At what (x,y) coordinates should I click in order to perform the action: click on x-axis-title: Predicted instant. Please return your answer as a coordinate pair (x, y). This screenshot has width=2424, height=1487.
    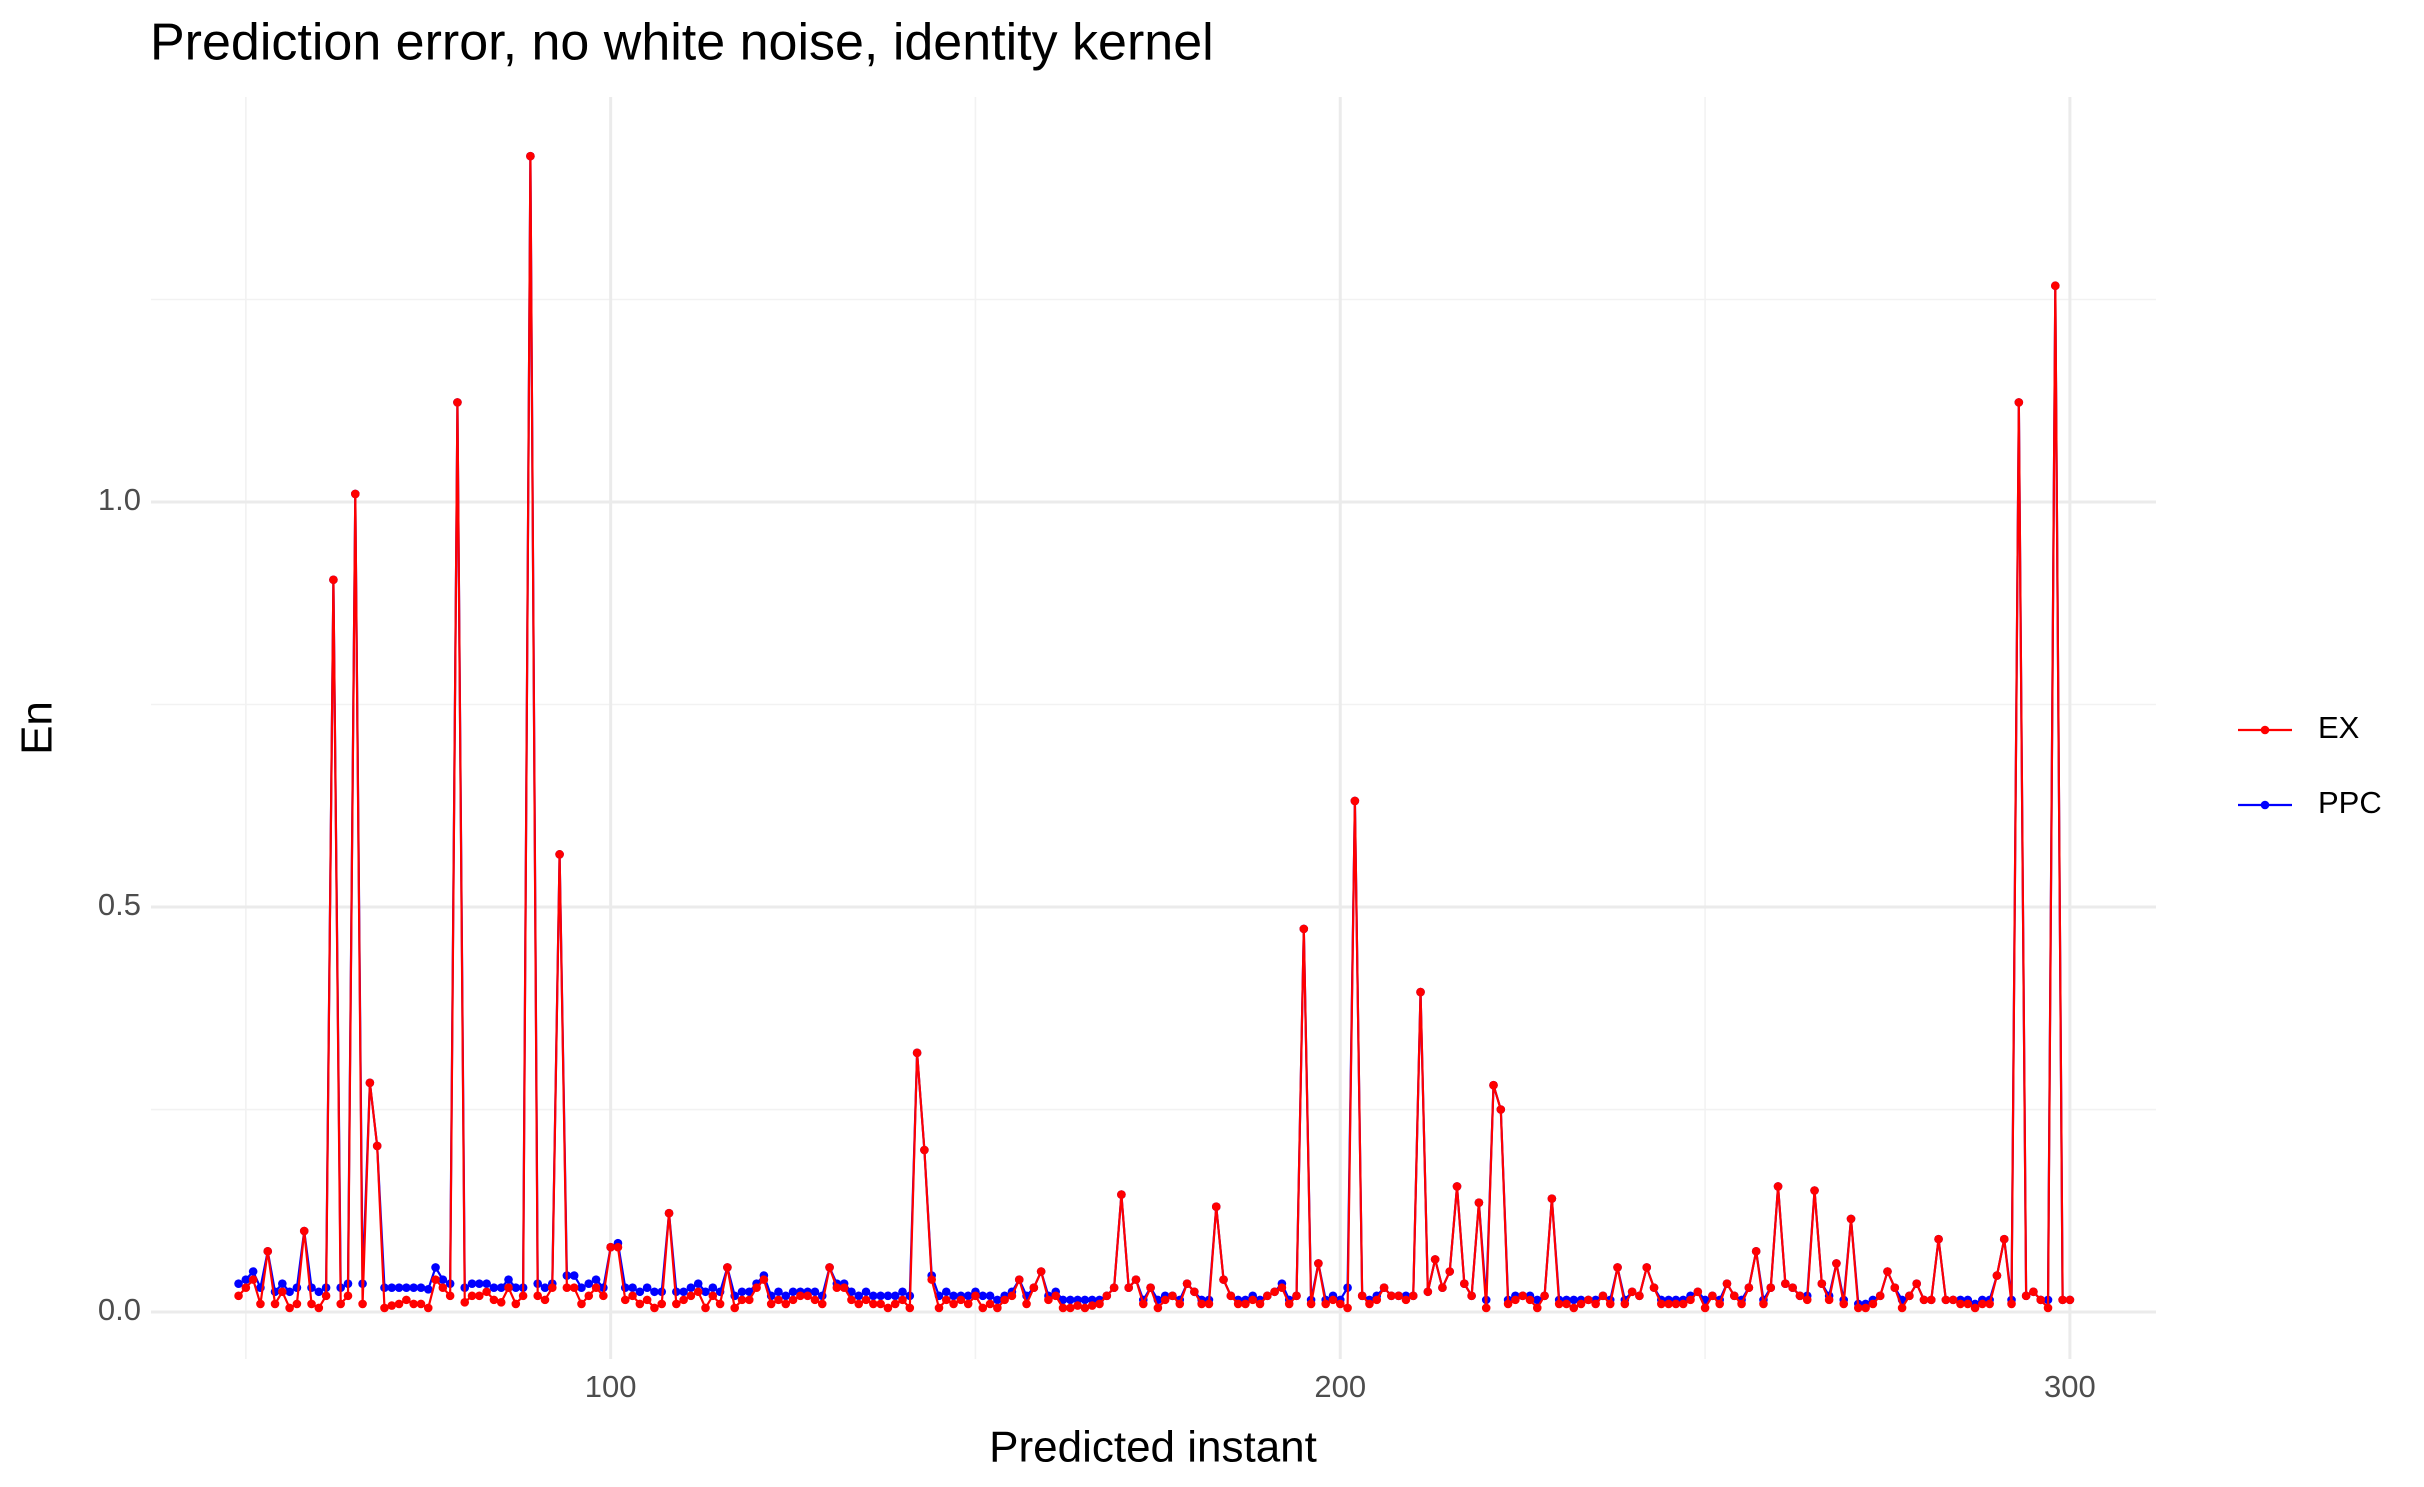
    Looking at the image, I should click on (1153, 1447).